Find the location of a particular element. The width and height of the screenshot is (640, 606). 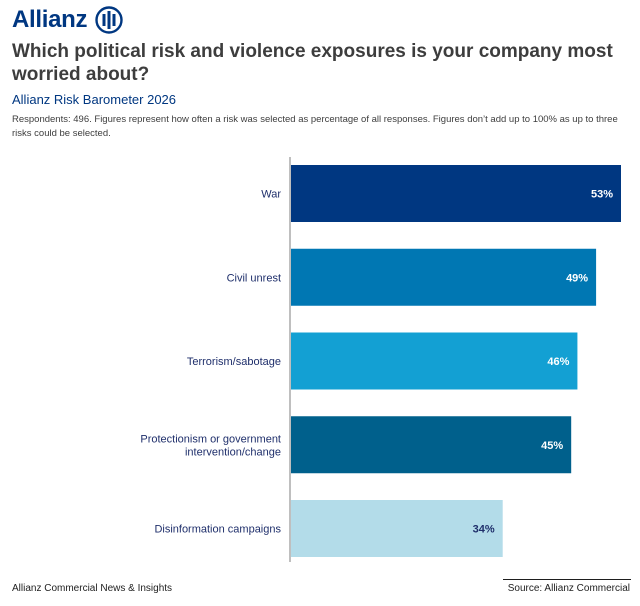

brand-name: Allianz is located at coordinates (50, 19).